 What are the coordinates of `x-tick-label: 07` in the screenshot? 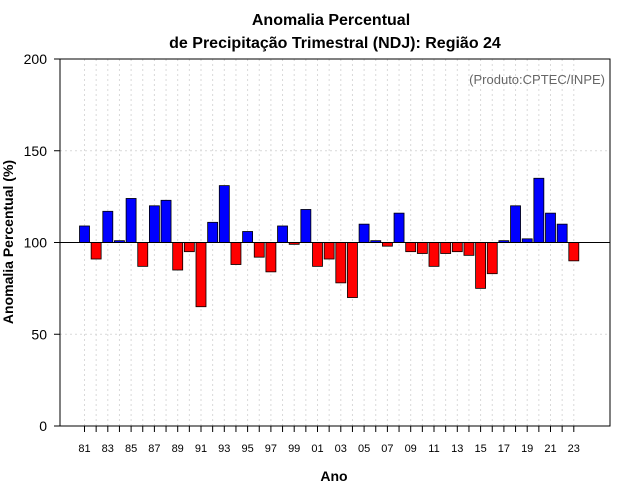 It's located at (387, 449).